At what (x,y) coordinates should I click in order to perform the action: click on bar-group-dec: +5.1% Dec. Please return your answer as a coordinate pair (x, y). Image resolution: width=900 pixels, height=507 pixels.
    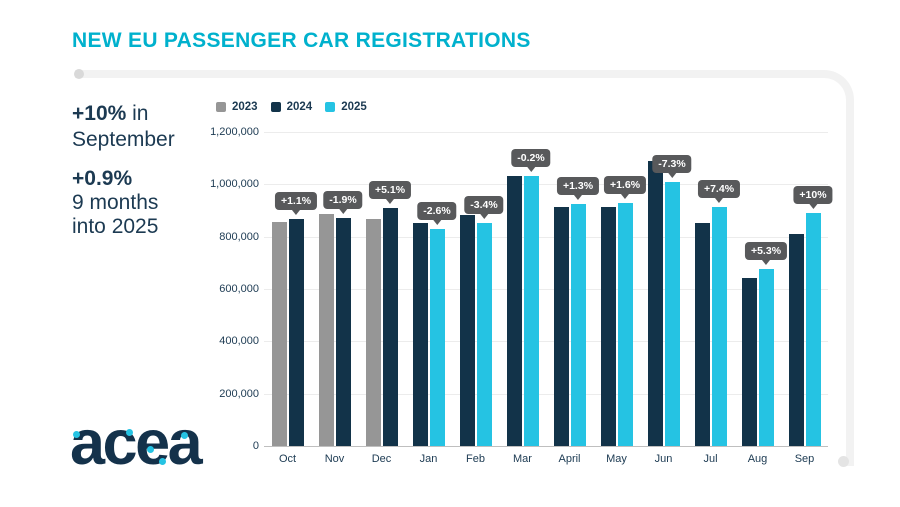
    Looking at the image, I should click on (385, 298).